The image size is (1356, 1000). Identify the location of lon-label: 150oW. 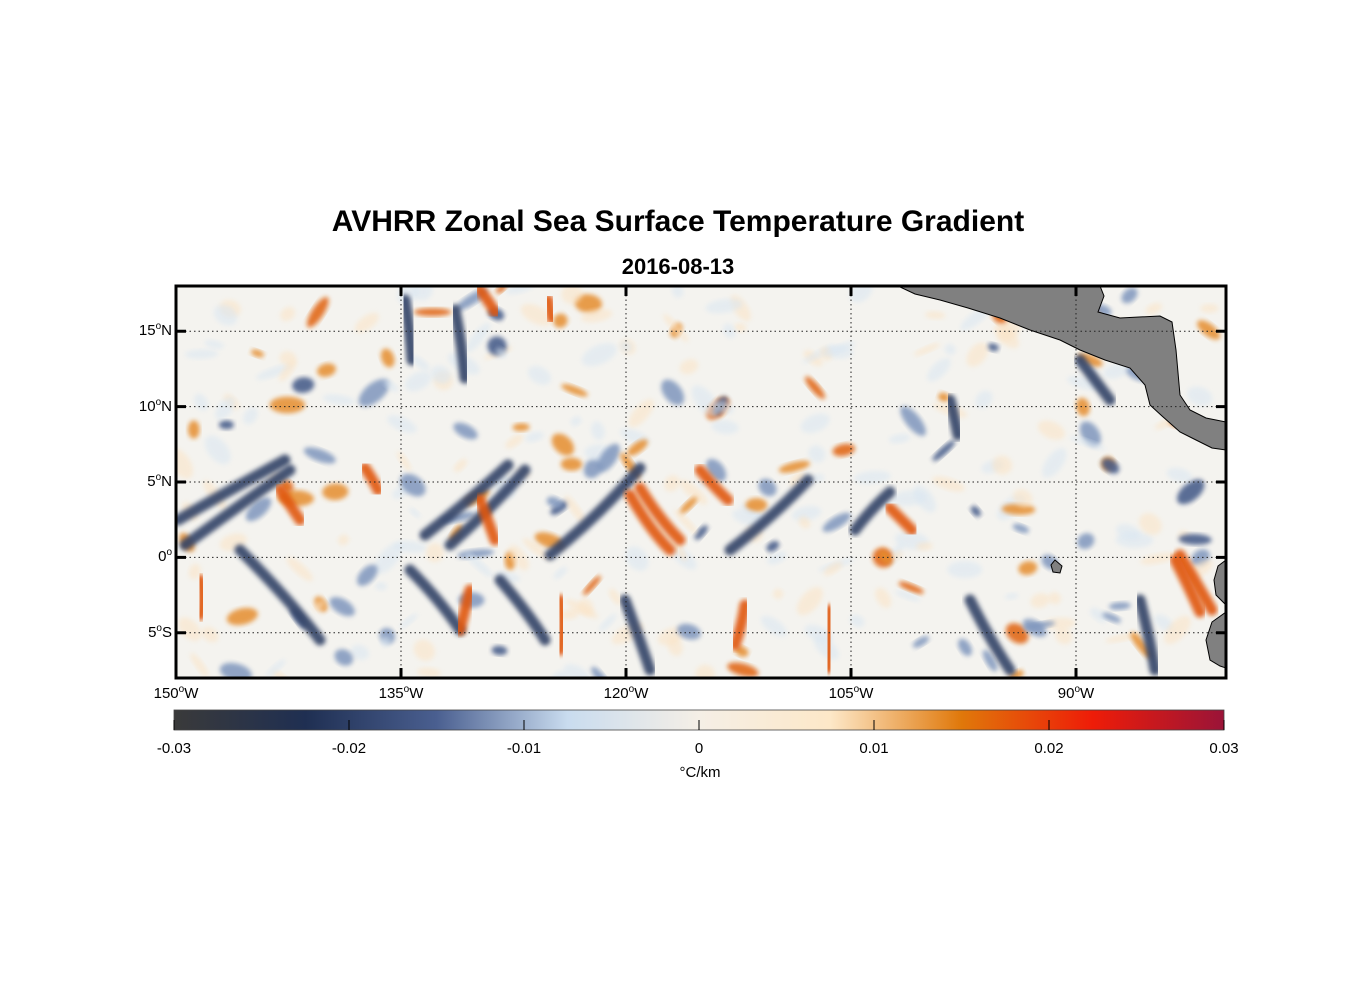
(176, 693).